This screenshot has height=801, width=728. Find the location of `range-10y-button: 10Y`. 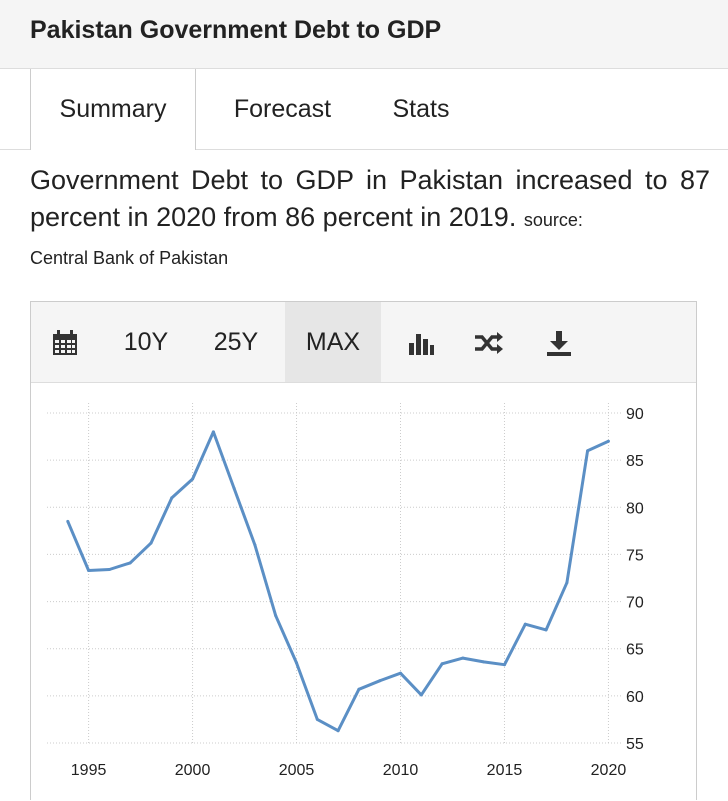

range-10y-button: 10Y is located at coordinates (146, 342).